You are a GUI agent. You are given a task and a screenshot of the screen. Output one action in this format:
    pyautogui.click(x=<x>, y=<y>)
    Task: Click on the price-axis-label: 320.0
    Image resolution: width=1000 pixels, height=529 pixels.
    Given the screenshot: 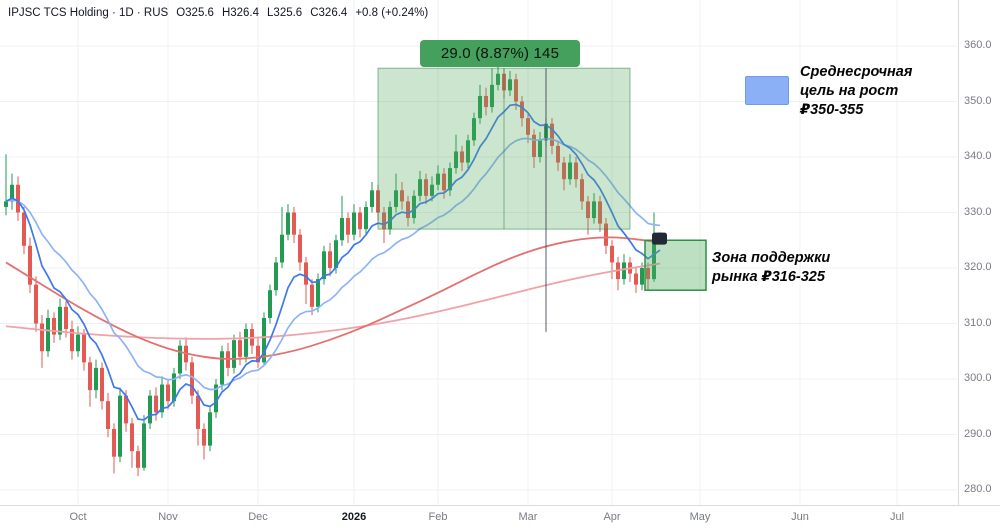 What is the action you would take?
    pyautogui.click(x=978, y=267)
    